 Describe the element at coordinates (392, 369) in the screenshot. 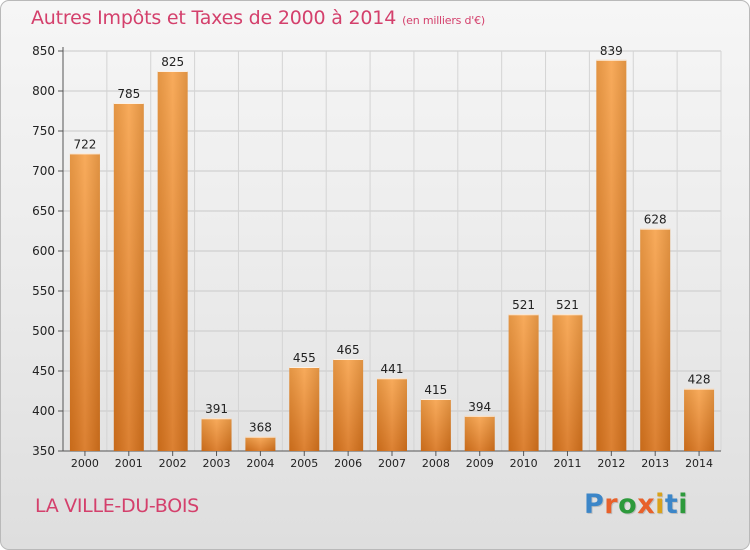

I see `bar-value-label: 441` at that location.